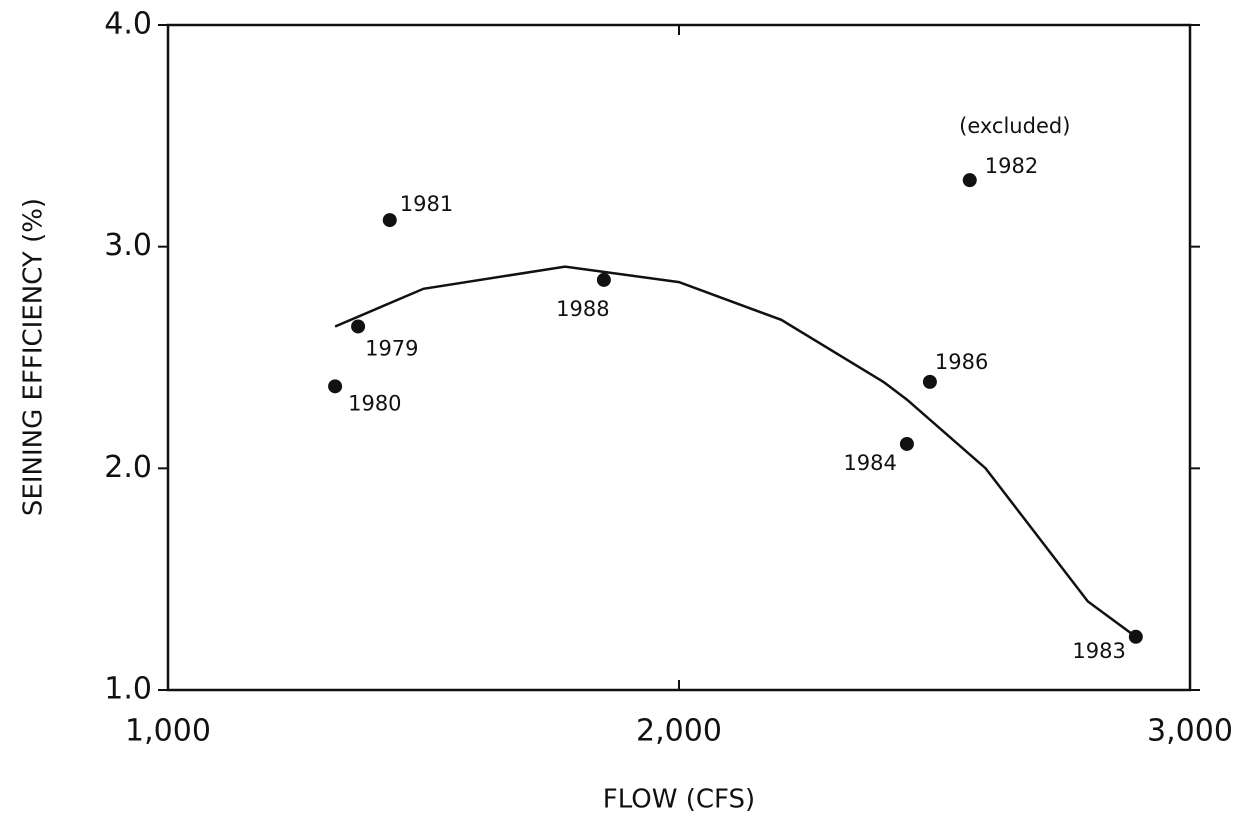 This screenshot has width=1240, height=824. What do you see at coordinates (391, 348) in the screenshot?
I see `point-label: 1979` at bounding box center [391, 348].